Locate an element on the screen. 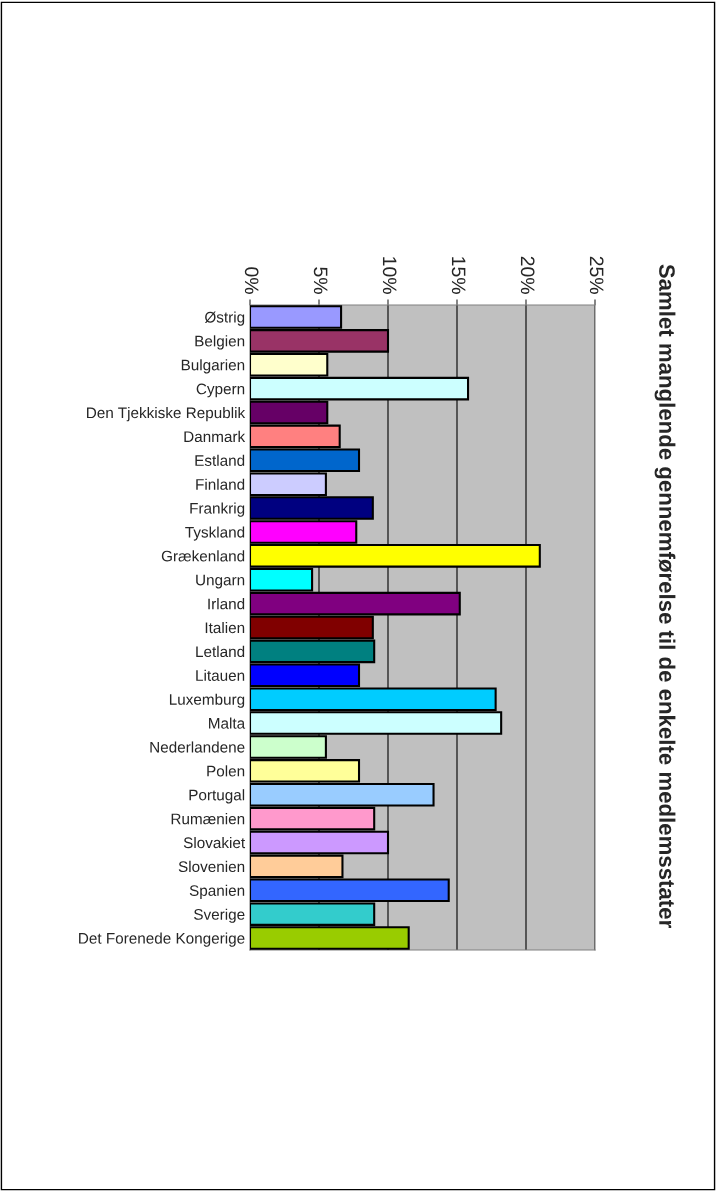  y-tick-label: Østrig is located at coordinates (224, 318).